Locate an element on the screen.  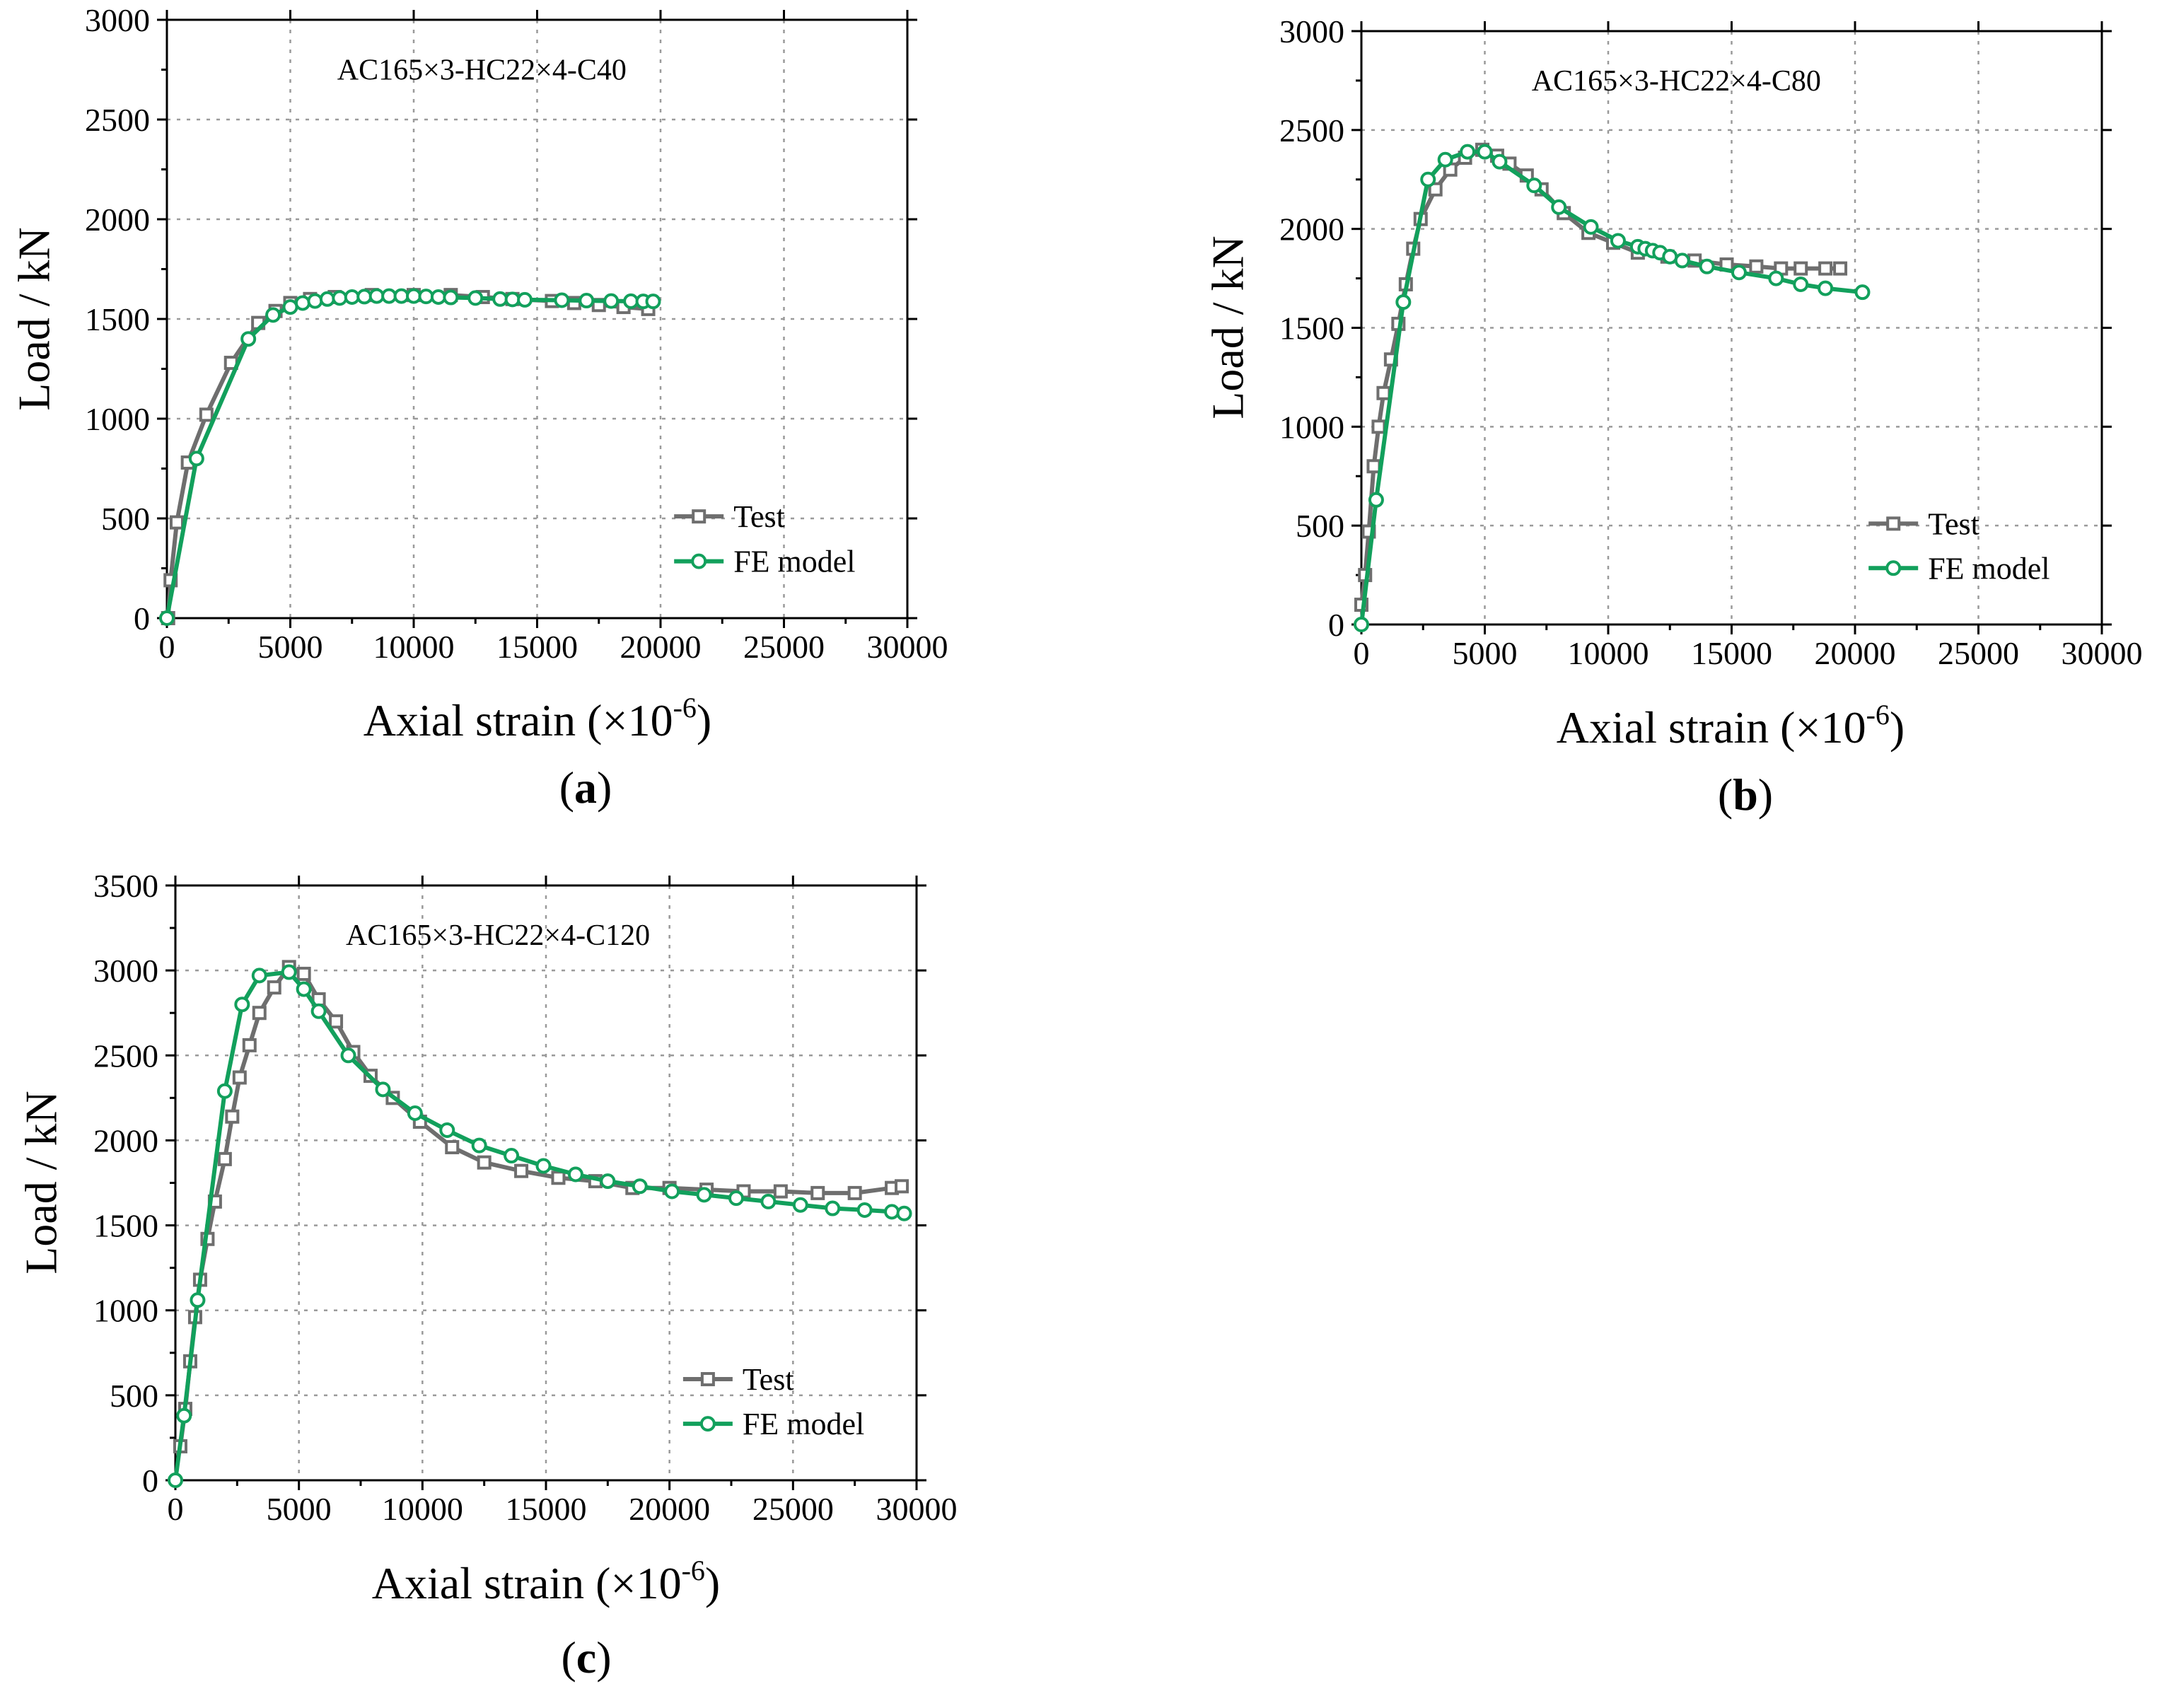
panel-label: (a) is located at coordinates (585, 787).